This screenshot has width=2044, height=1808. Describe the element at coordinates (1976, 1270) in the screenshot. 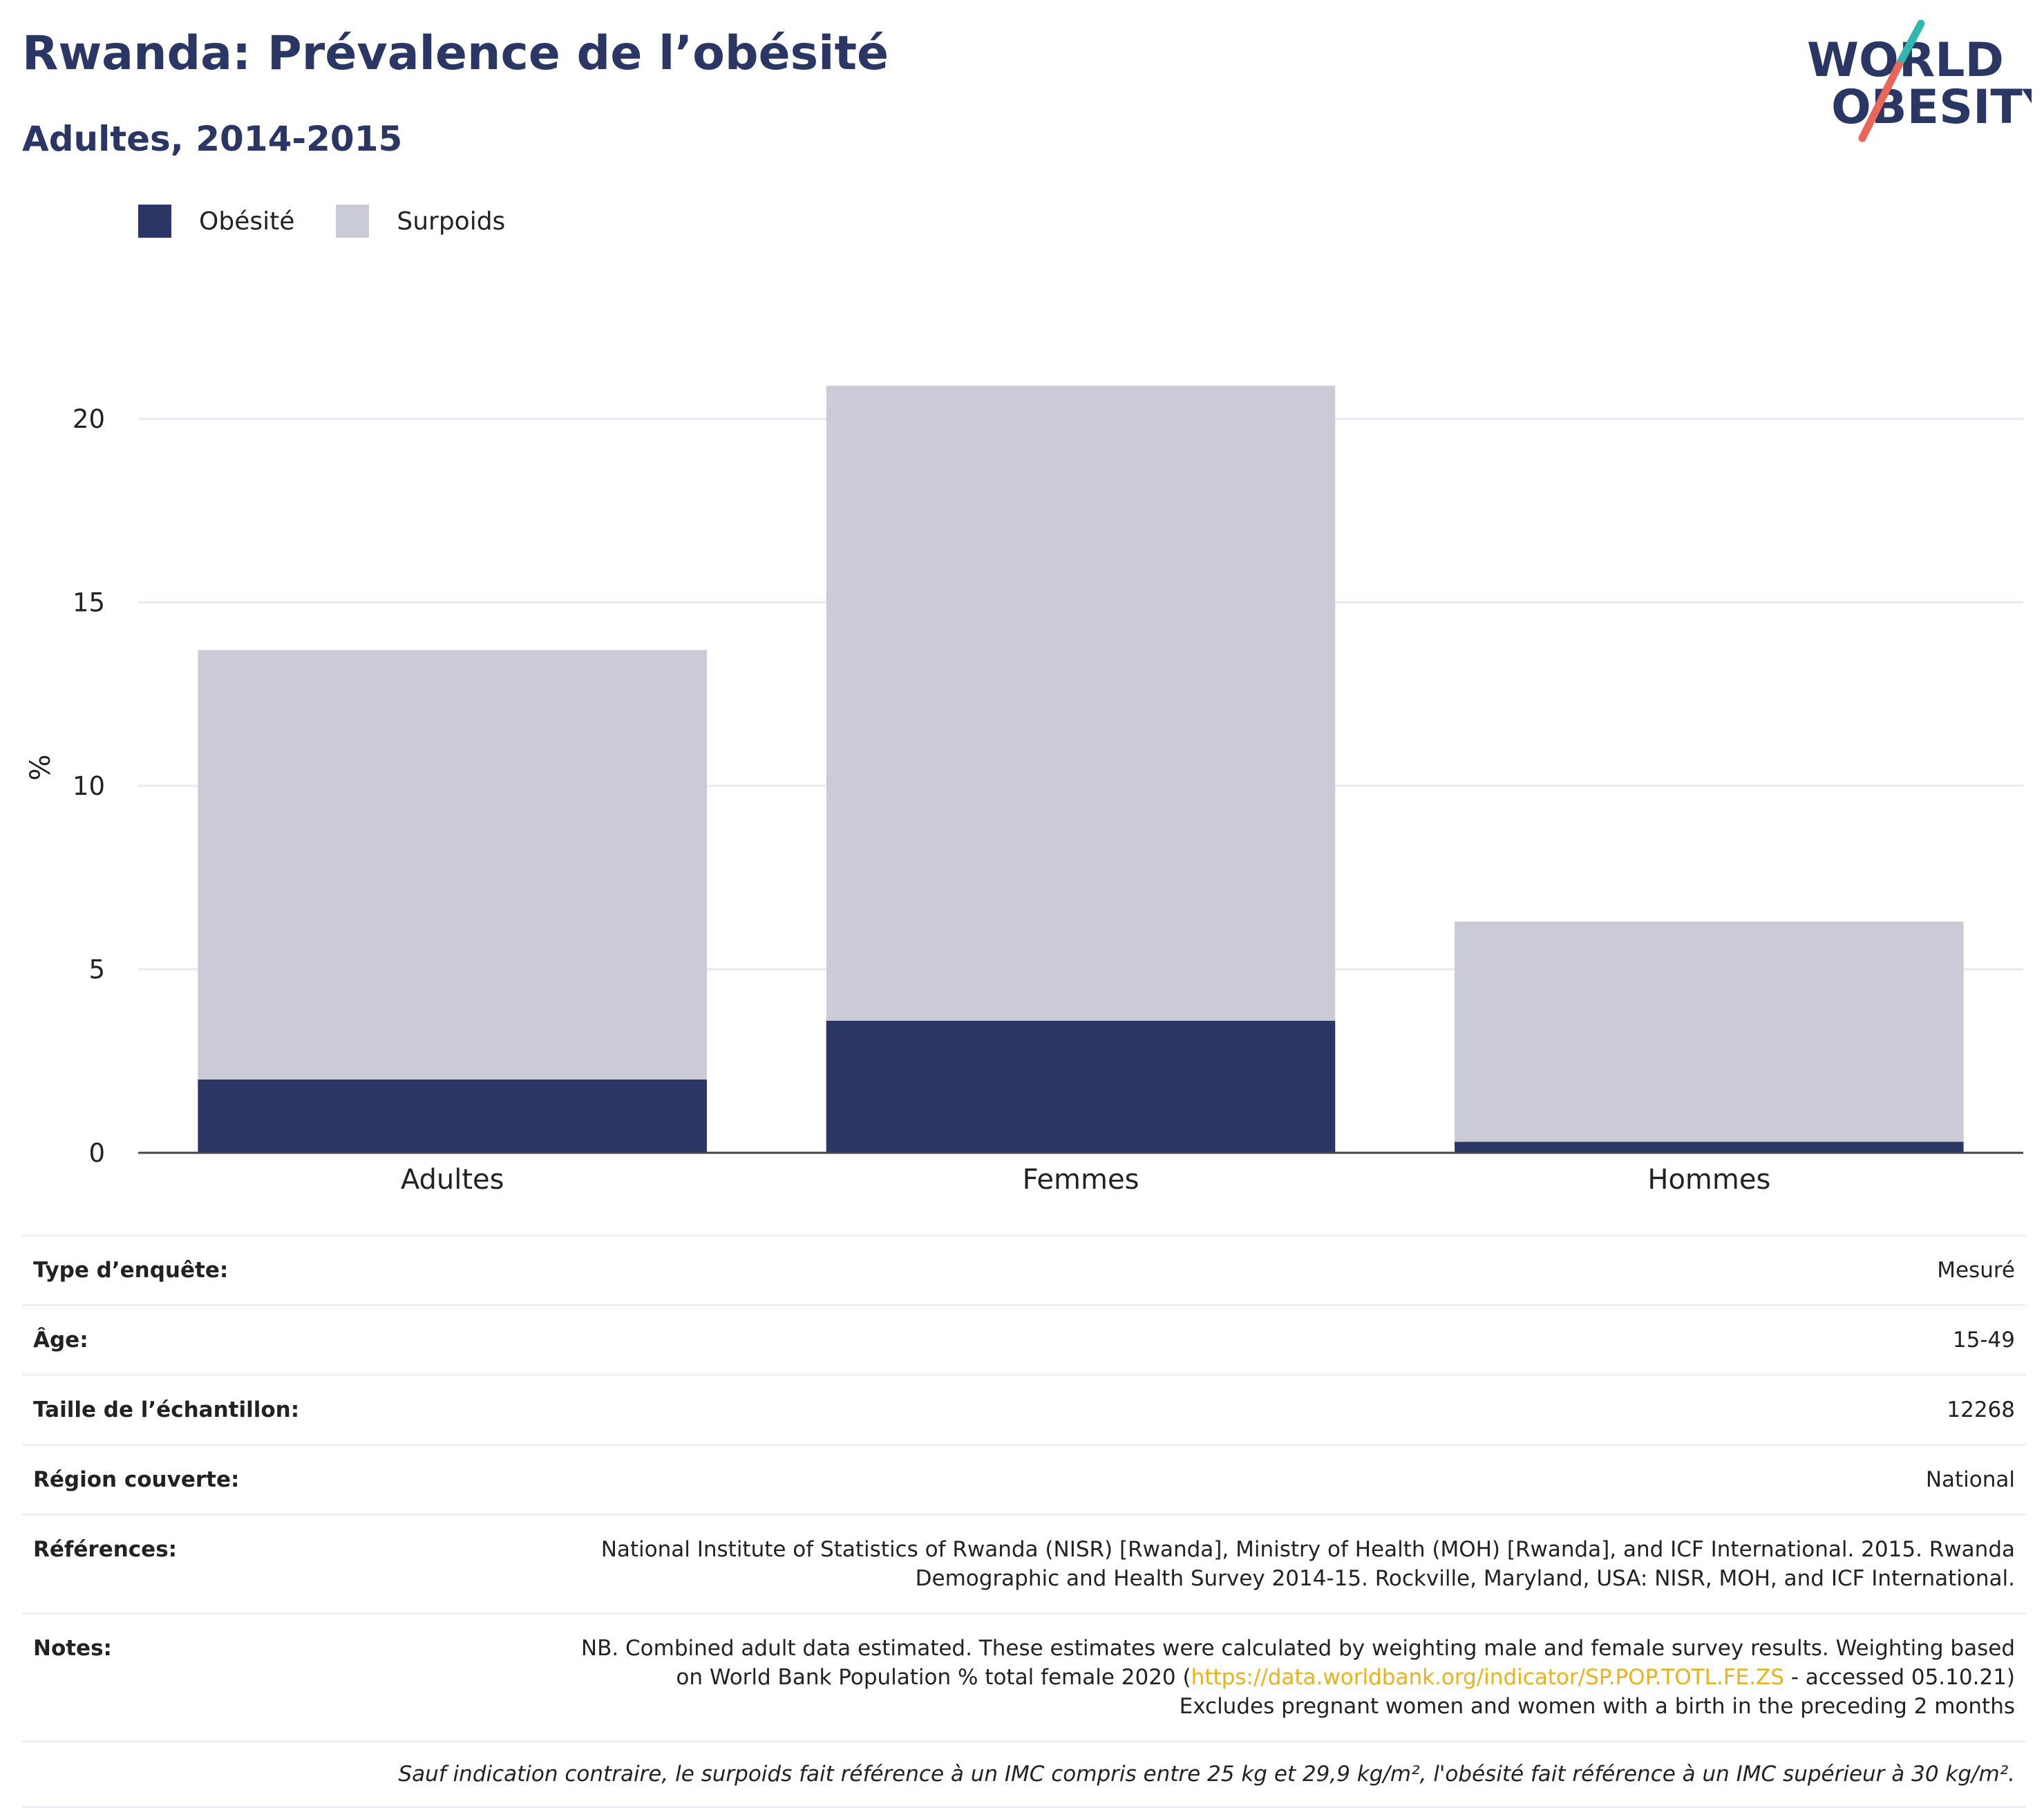

I see `survey-type-value: Mesuré` at that location.